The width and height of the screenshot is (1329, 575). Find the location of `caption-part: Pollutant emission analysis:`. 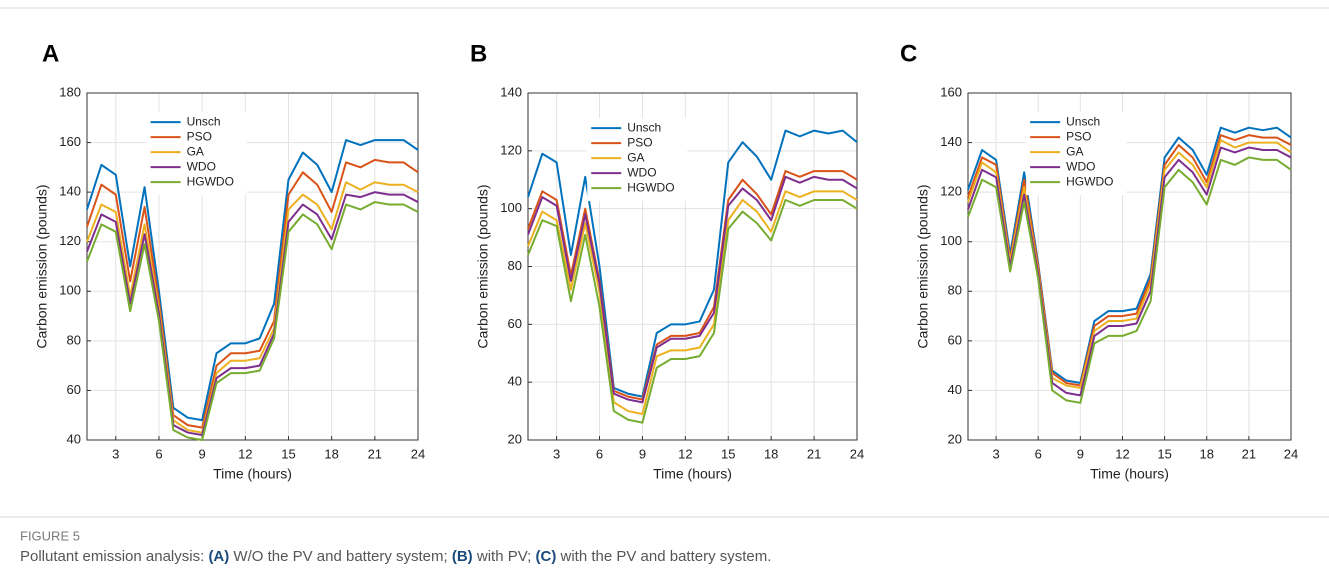

caption-part: Pollutant emission analysis: is located at coordinates (114, 556).